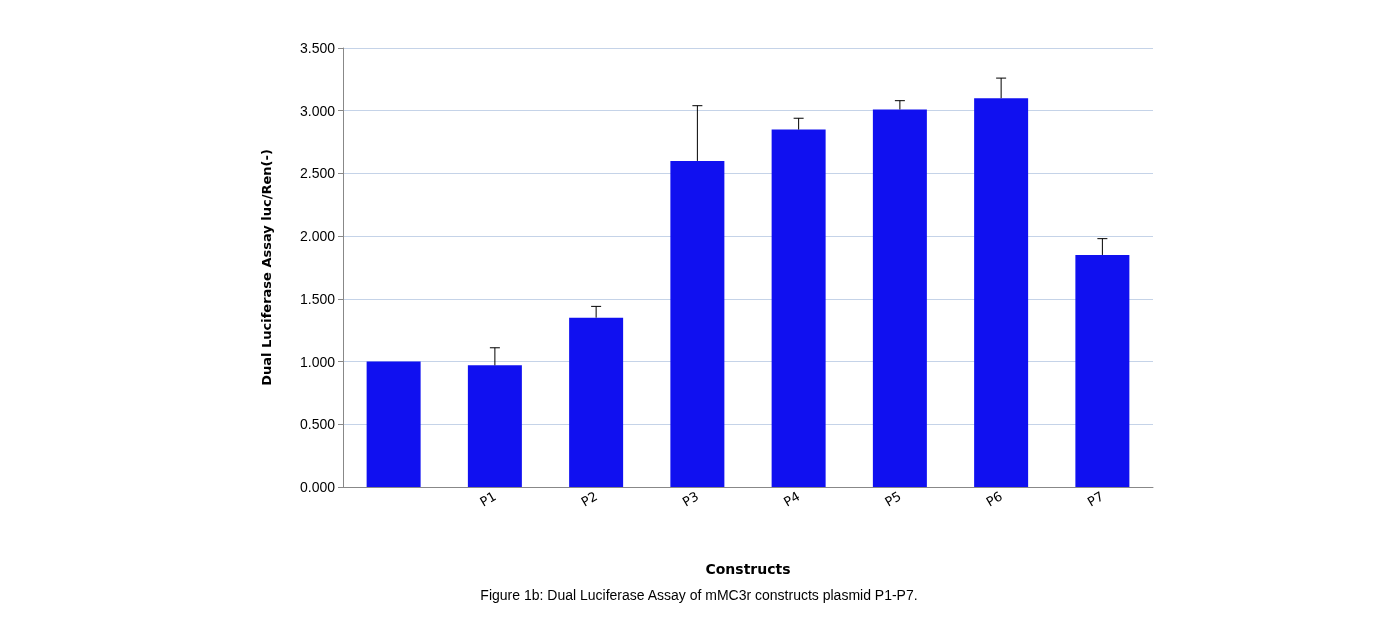  What do you see at coordinates (317, 487) in the screenshot?
I see `y-tick-label: 0.000` at bounding box center [317, 487].